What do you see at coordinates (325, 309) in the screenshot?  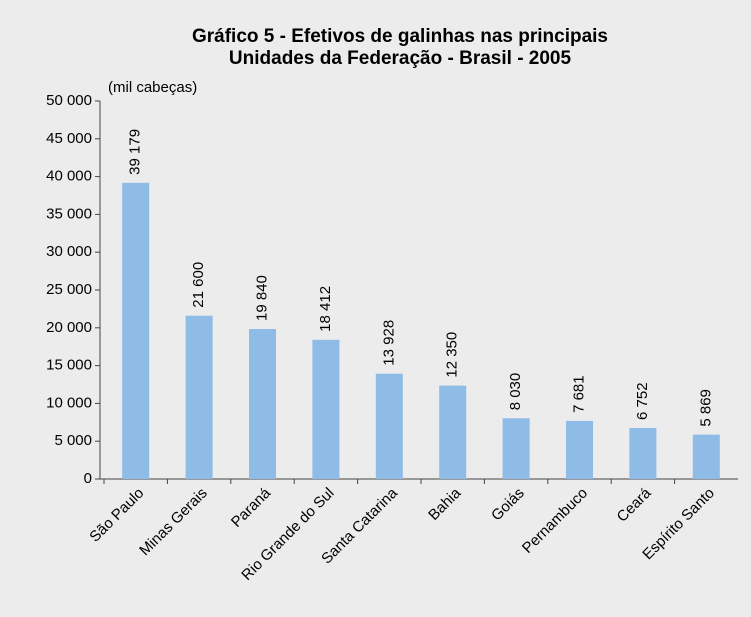 I see `value-label: 18 412` at bounding box center [325, 309].